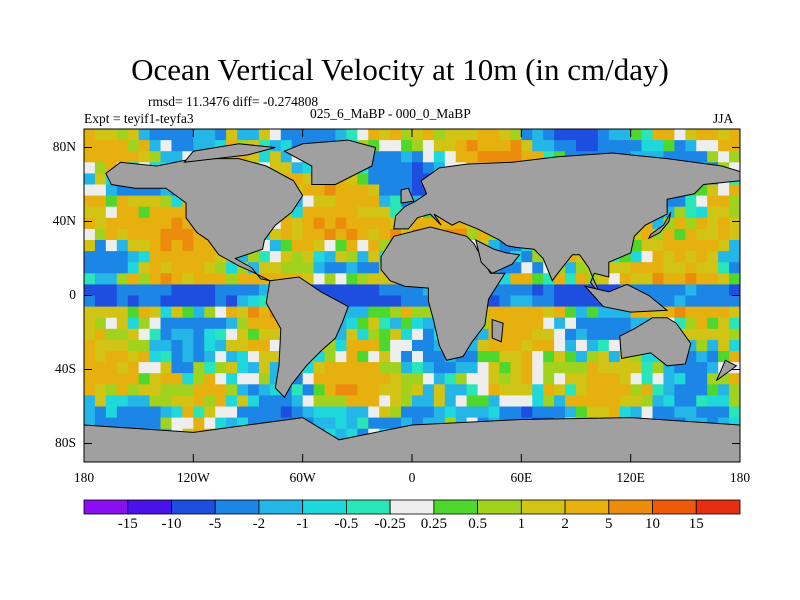 This screenshot has height=600, width=800. Describe the element at coordinates (64, 220) in the screenshot. I see `lat-tick-label: 40N` at that location.